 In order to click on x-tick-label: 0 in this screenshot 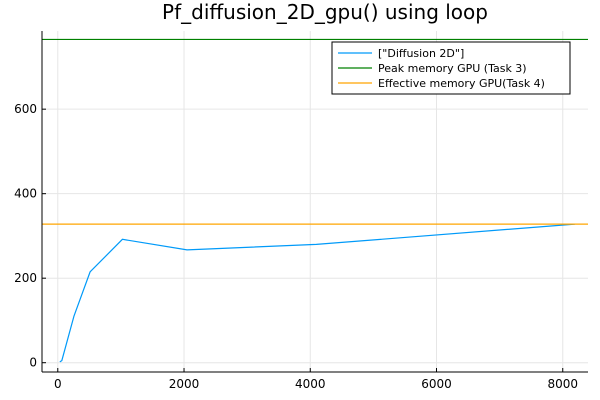, I will do `click(58, 384)`.